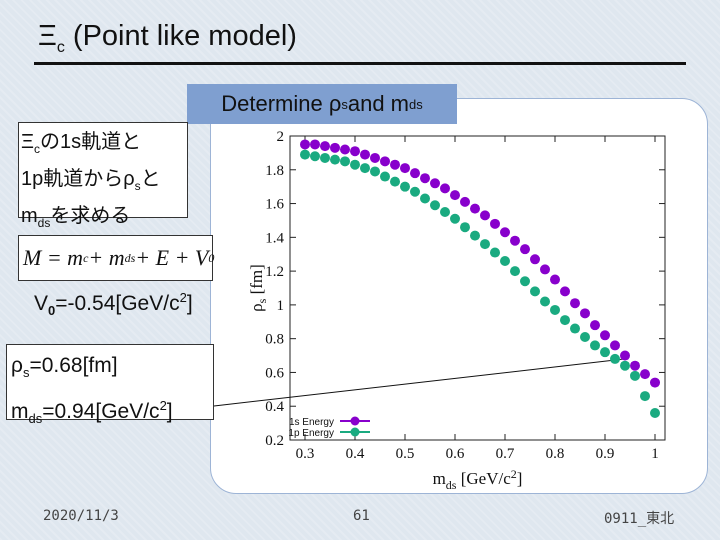 The image size is (720, 540). What do you see at coordinates (378, 103) in the screenshot?
I see `det-b: and m` at bounding box center [378, 103].